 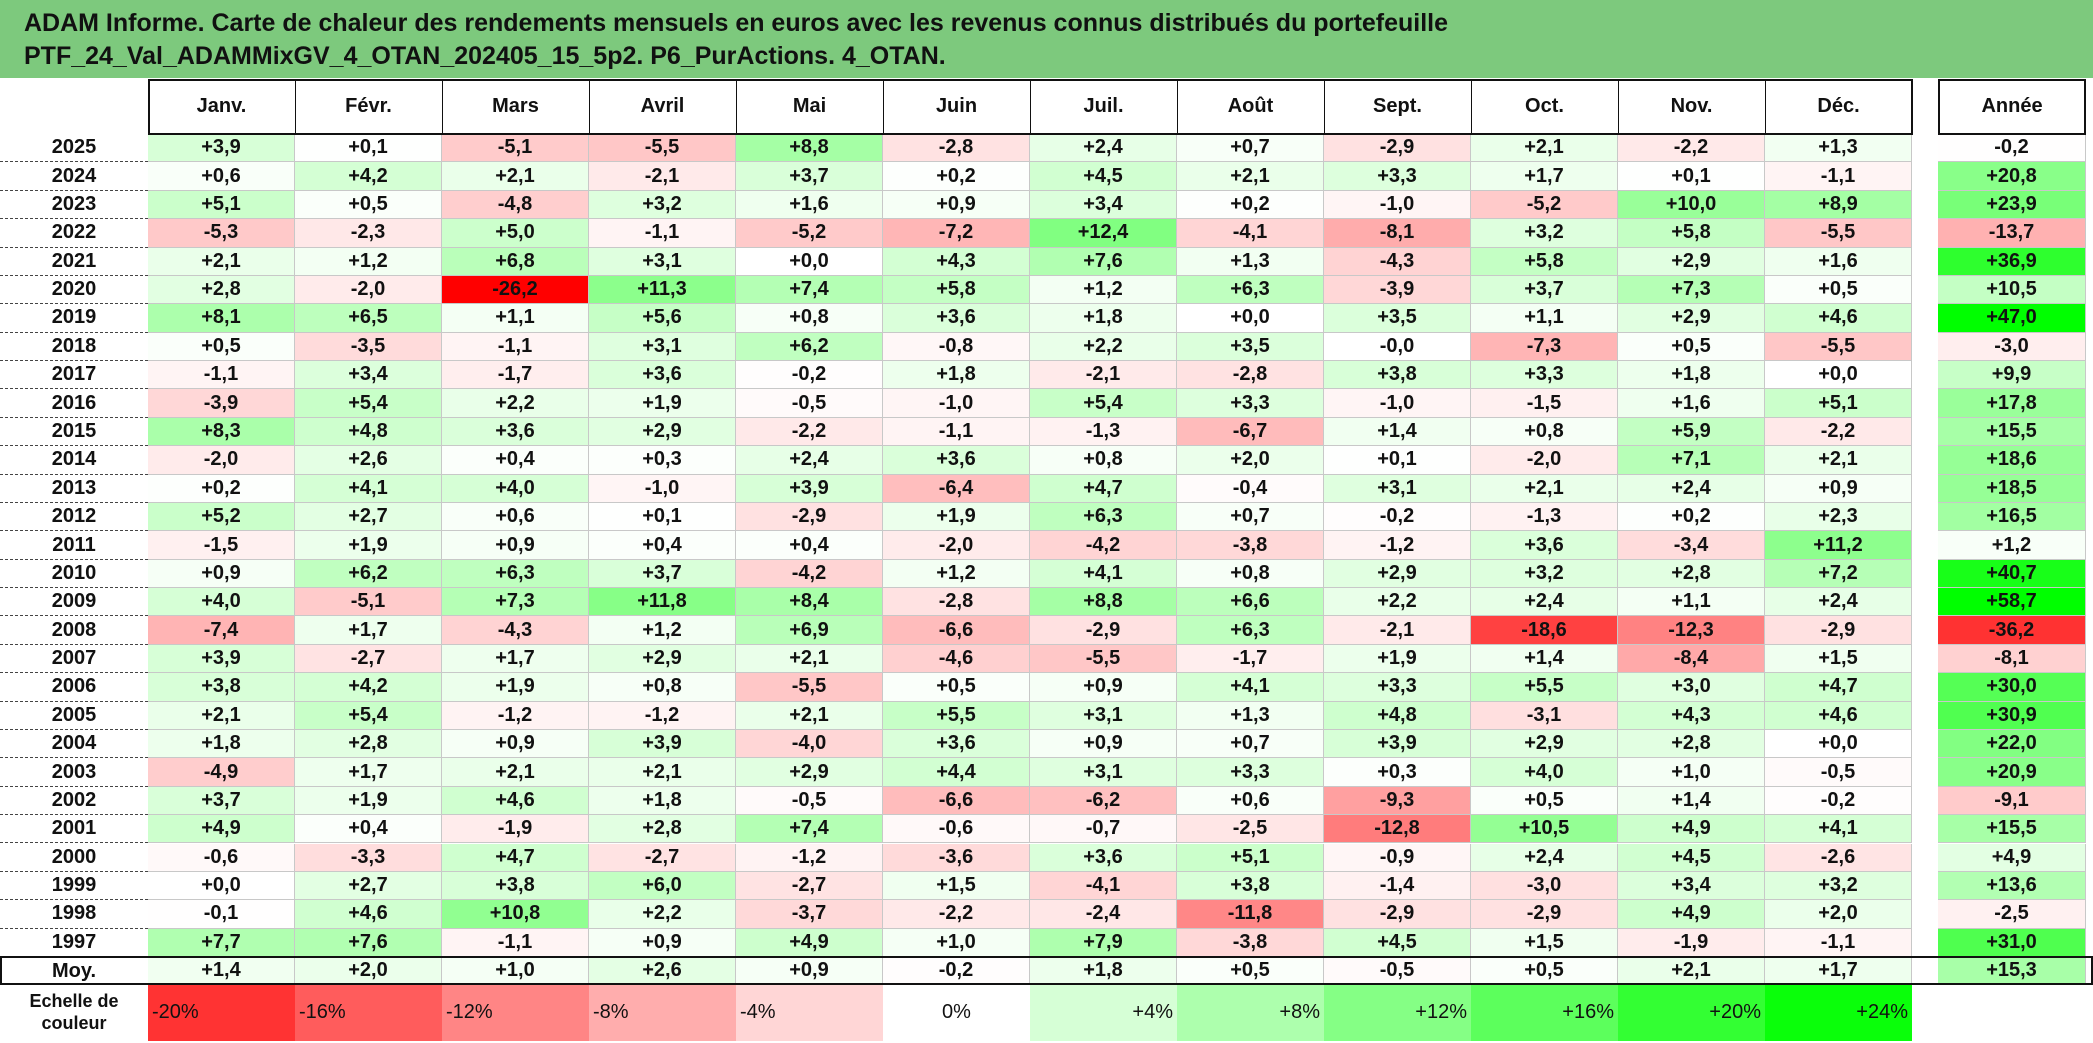 What do you see at coordinates (1250, 233) in the screenshot?
I see `month-value-cell: -4,1` at bounding box center [1250, 233].